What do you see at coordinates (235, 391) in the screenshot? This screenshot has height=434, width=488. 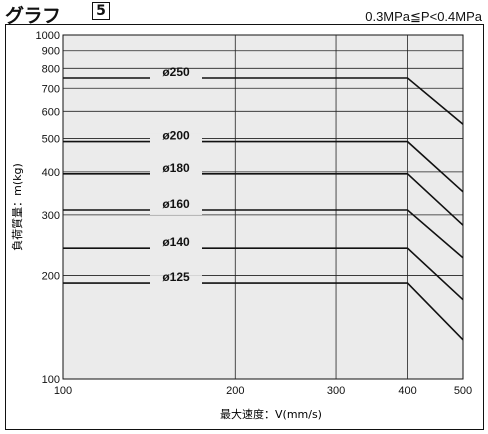 I see `x-tick-label: 200` at bounding box center [235, 391].